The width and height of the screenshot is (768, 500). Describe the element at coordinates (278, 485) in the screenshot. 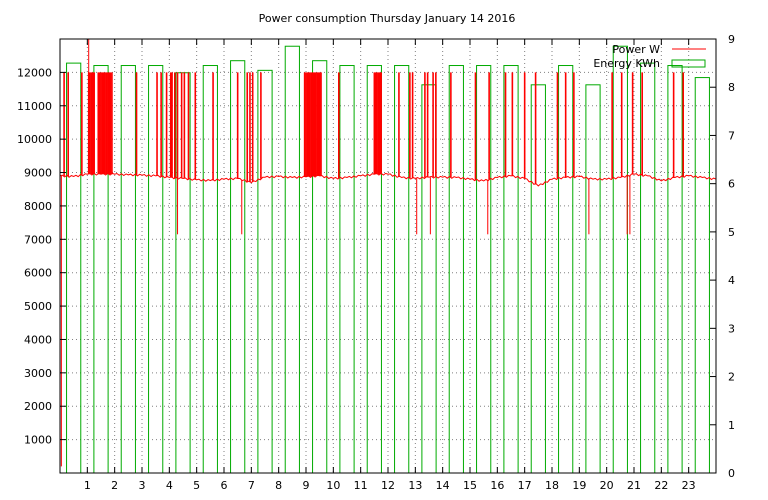

I see `x-tick-label: 8` at that location.